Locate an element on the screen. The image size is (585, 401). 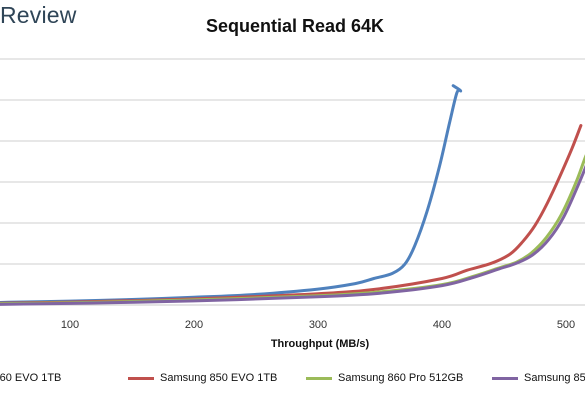
x-axis-title: Throughput (MB/s) is located at coordinates (320, 344).